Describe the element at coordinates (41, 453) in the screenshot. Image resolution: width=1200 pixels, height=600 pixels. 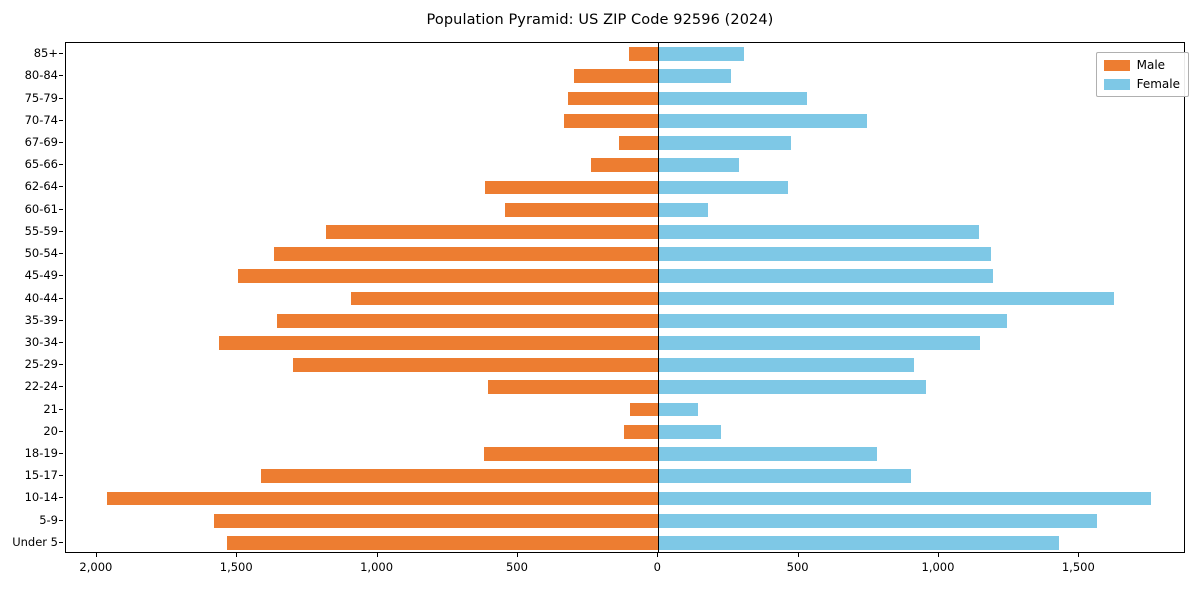
I see `y-axis-label: 18-19` at that location.